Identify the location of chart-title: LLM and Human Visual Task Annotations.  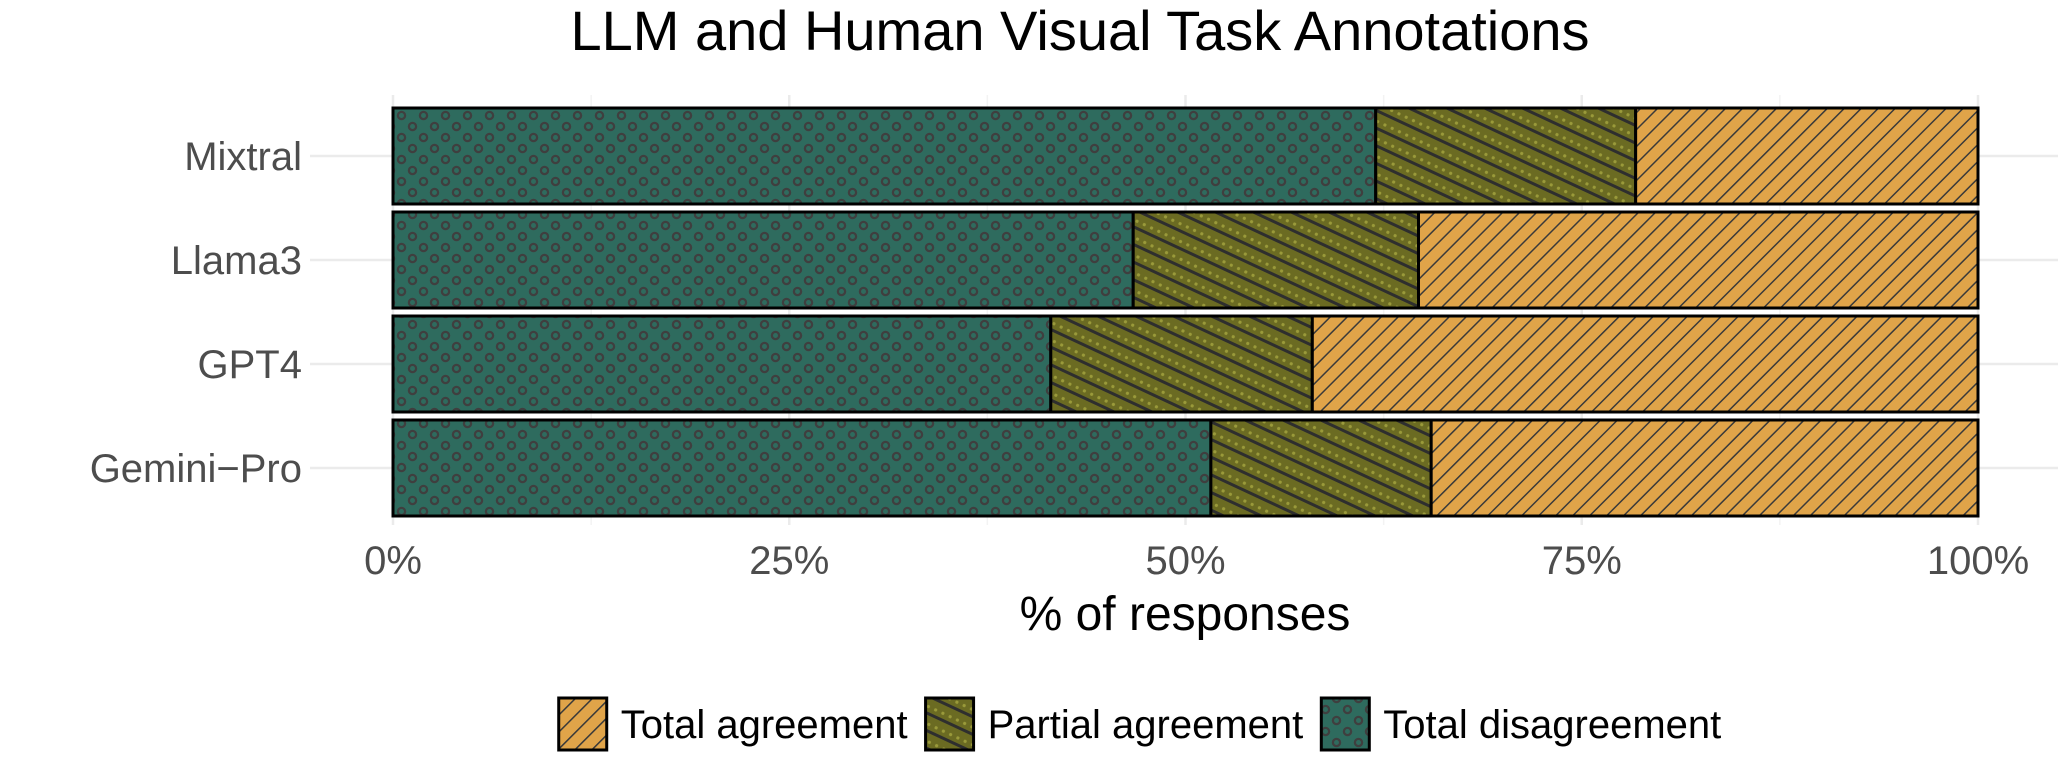
(1079, 31).